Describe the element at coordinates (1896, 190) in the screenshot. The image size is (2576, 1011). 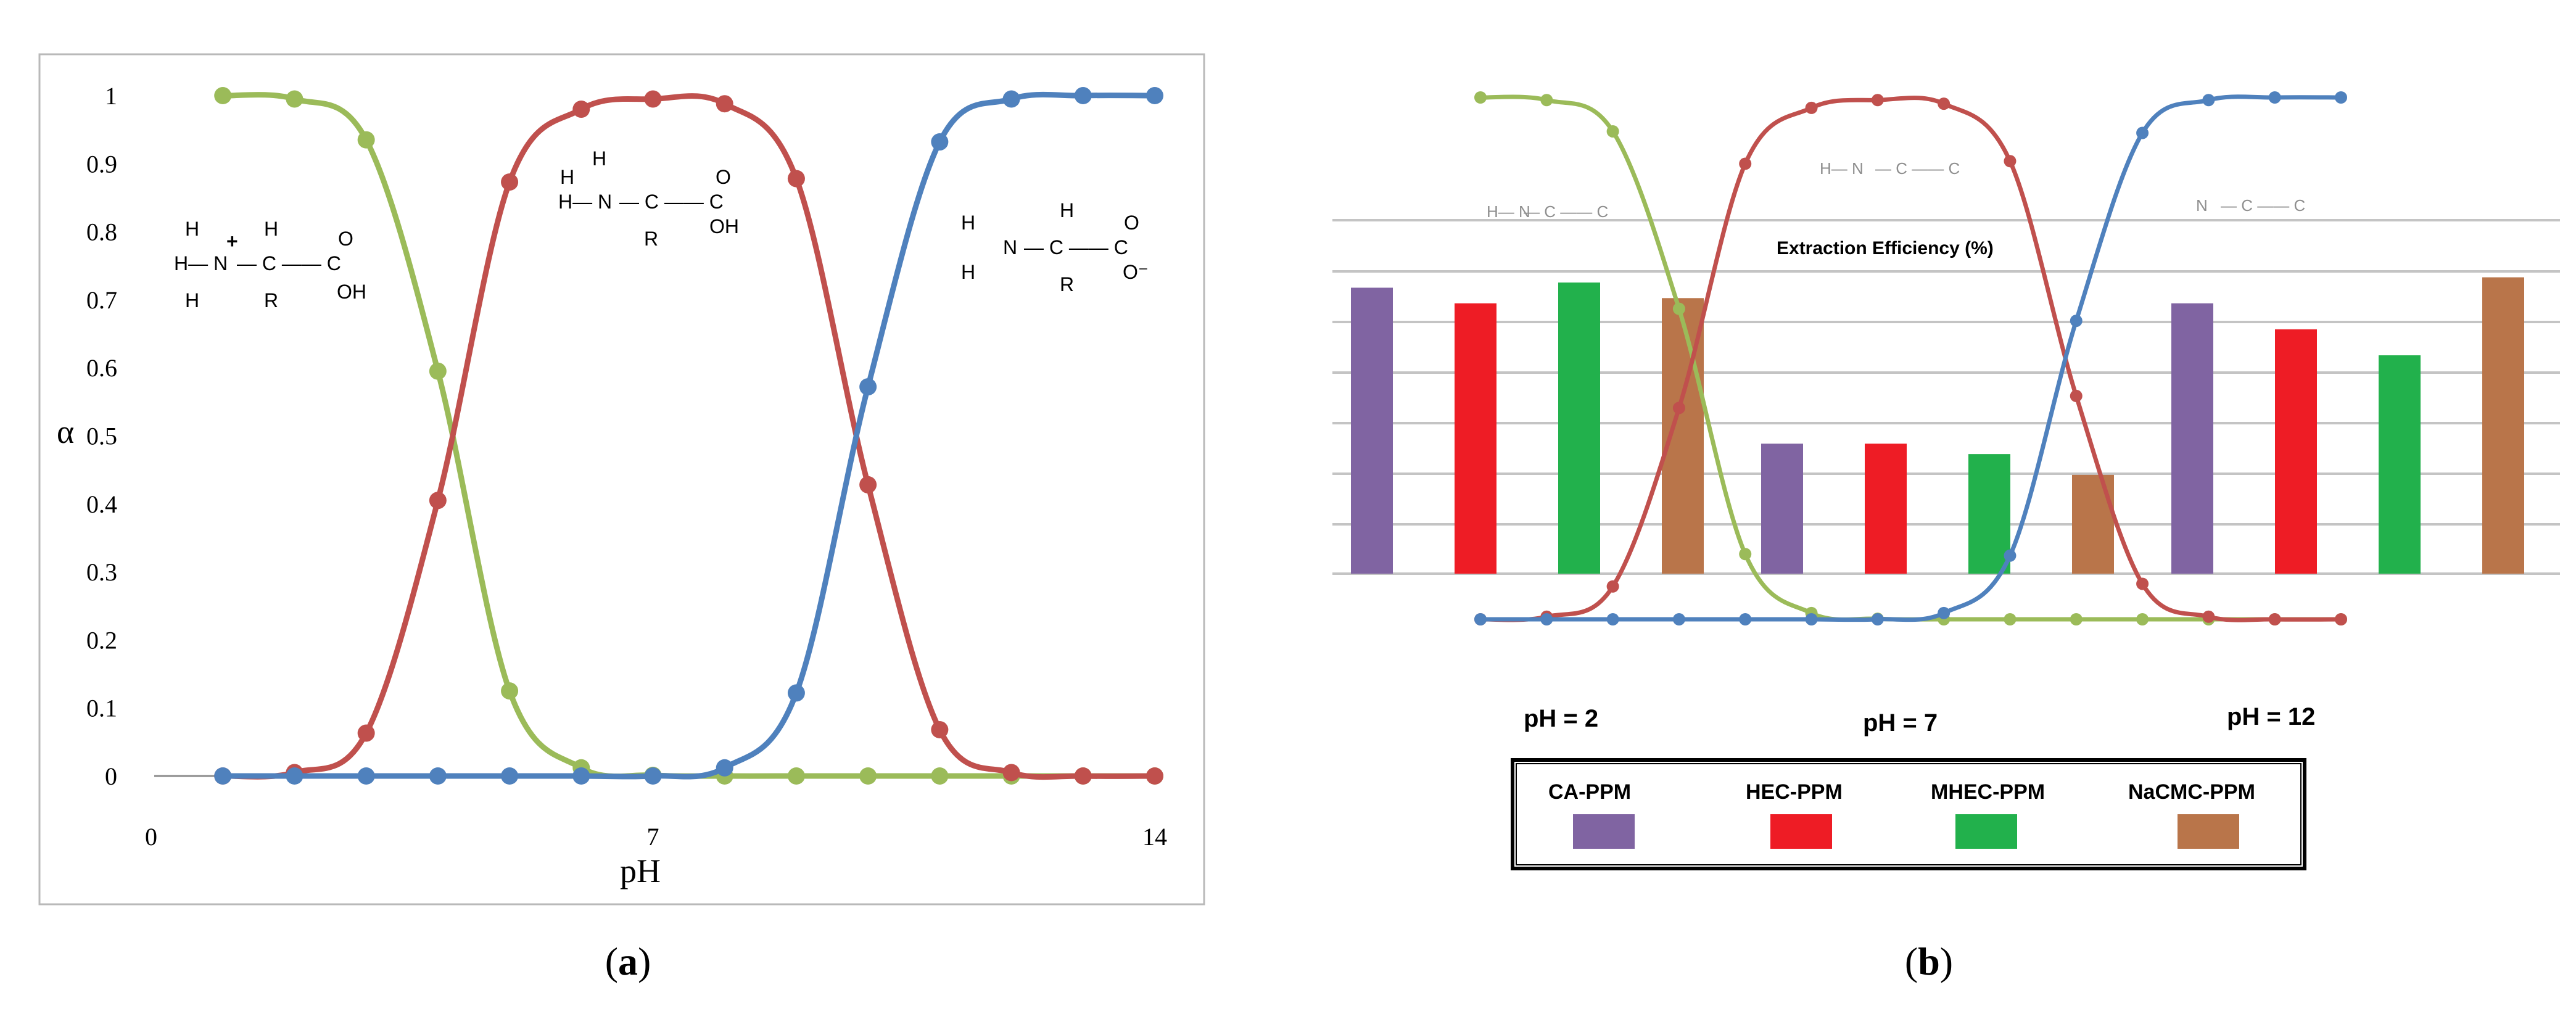
I see `b-faded-structures: H— N — C —— C H— N — C —— C N — C —— C` at that location.